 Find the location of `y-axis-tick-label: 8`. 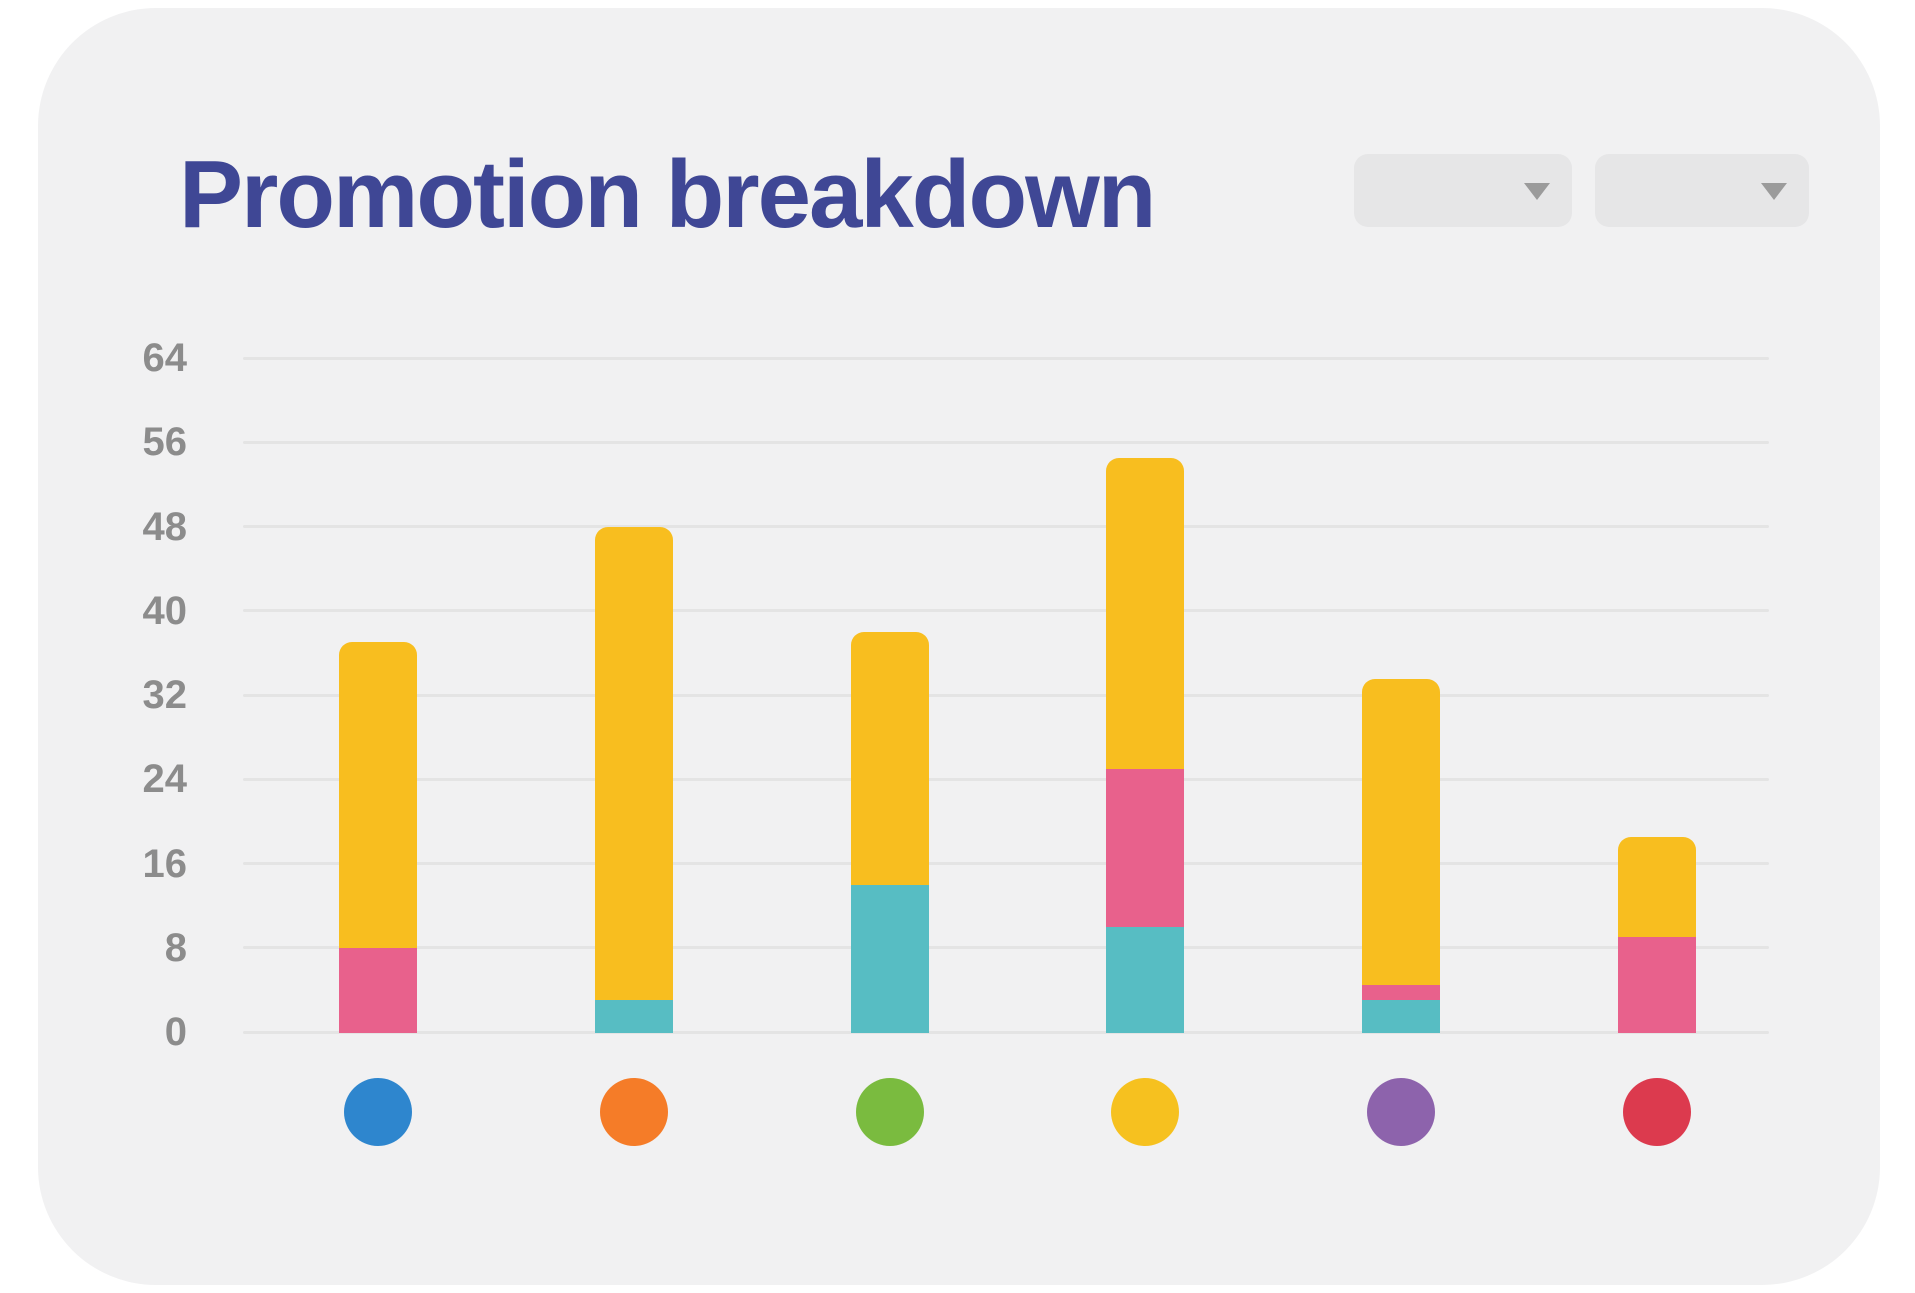

y-axis-tick-label: 8 is located at coordinates (175, 947).